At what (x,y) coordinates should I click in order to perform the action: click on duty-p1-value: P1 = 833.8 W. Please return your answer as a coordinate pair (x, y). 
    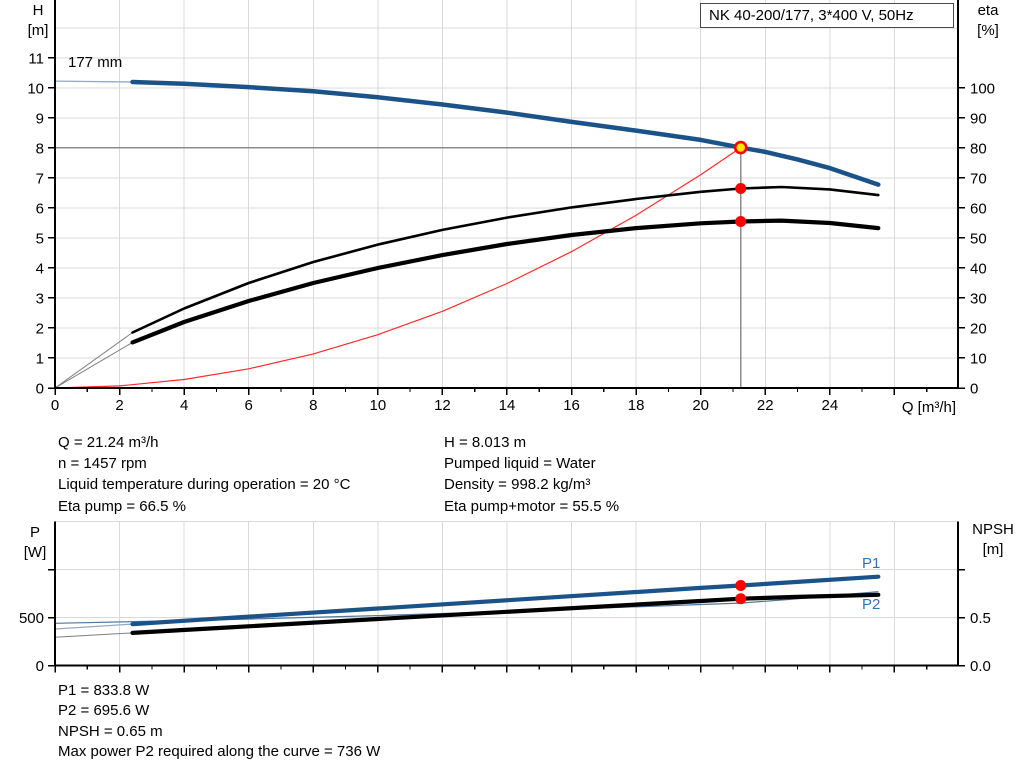
    Looking at the image, I should click on (104, 690).